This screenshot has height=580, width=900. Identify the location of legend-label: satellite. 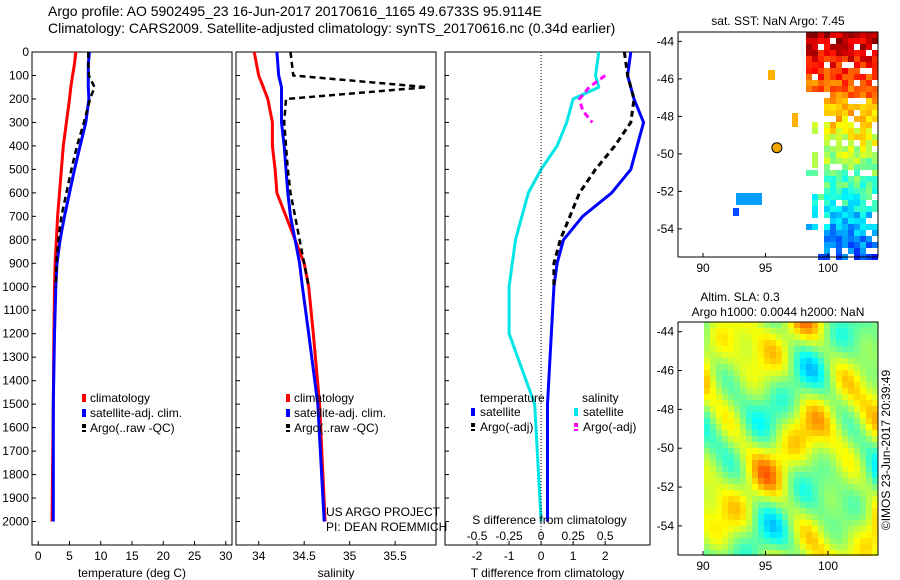
(603, 412).